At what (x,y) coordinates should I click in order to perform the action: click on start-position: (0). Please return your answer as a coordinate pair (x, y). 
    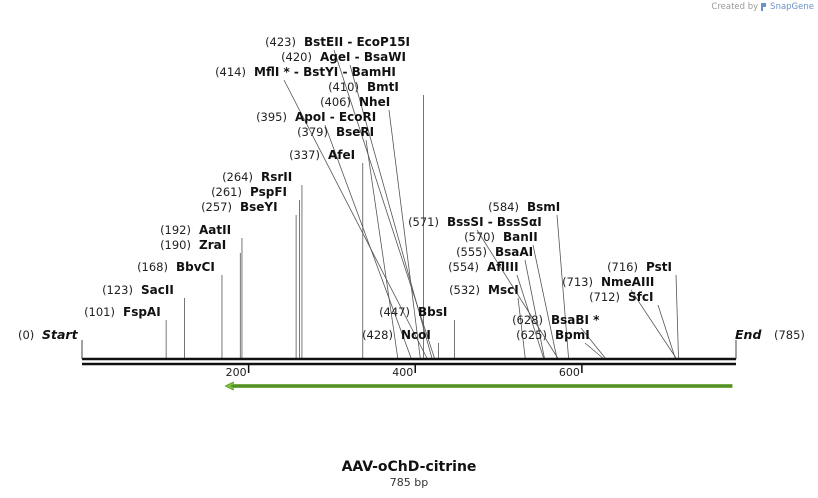
    Looking at the image, I should click on (26, 335).